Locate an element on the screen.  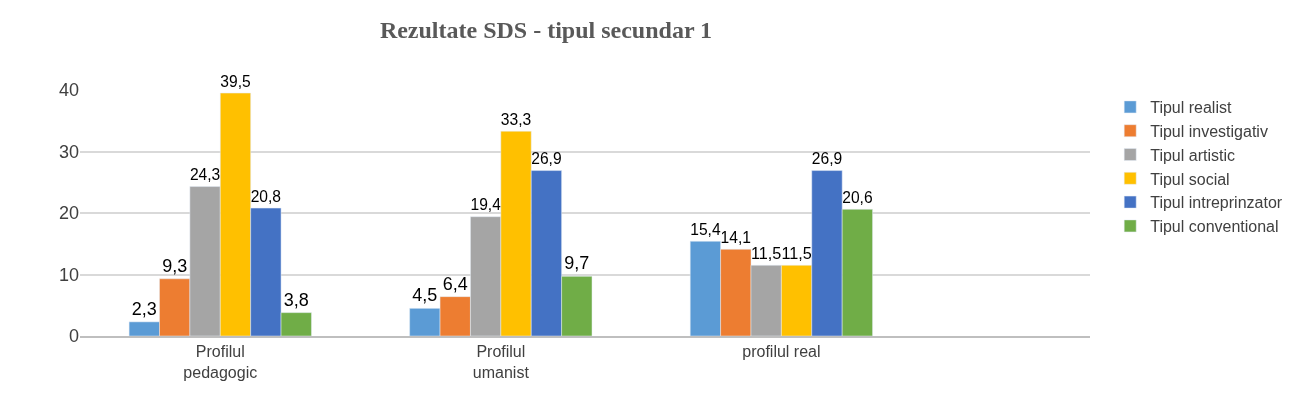
y-tick-label: 30 is located at coordinates (68, 151).